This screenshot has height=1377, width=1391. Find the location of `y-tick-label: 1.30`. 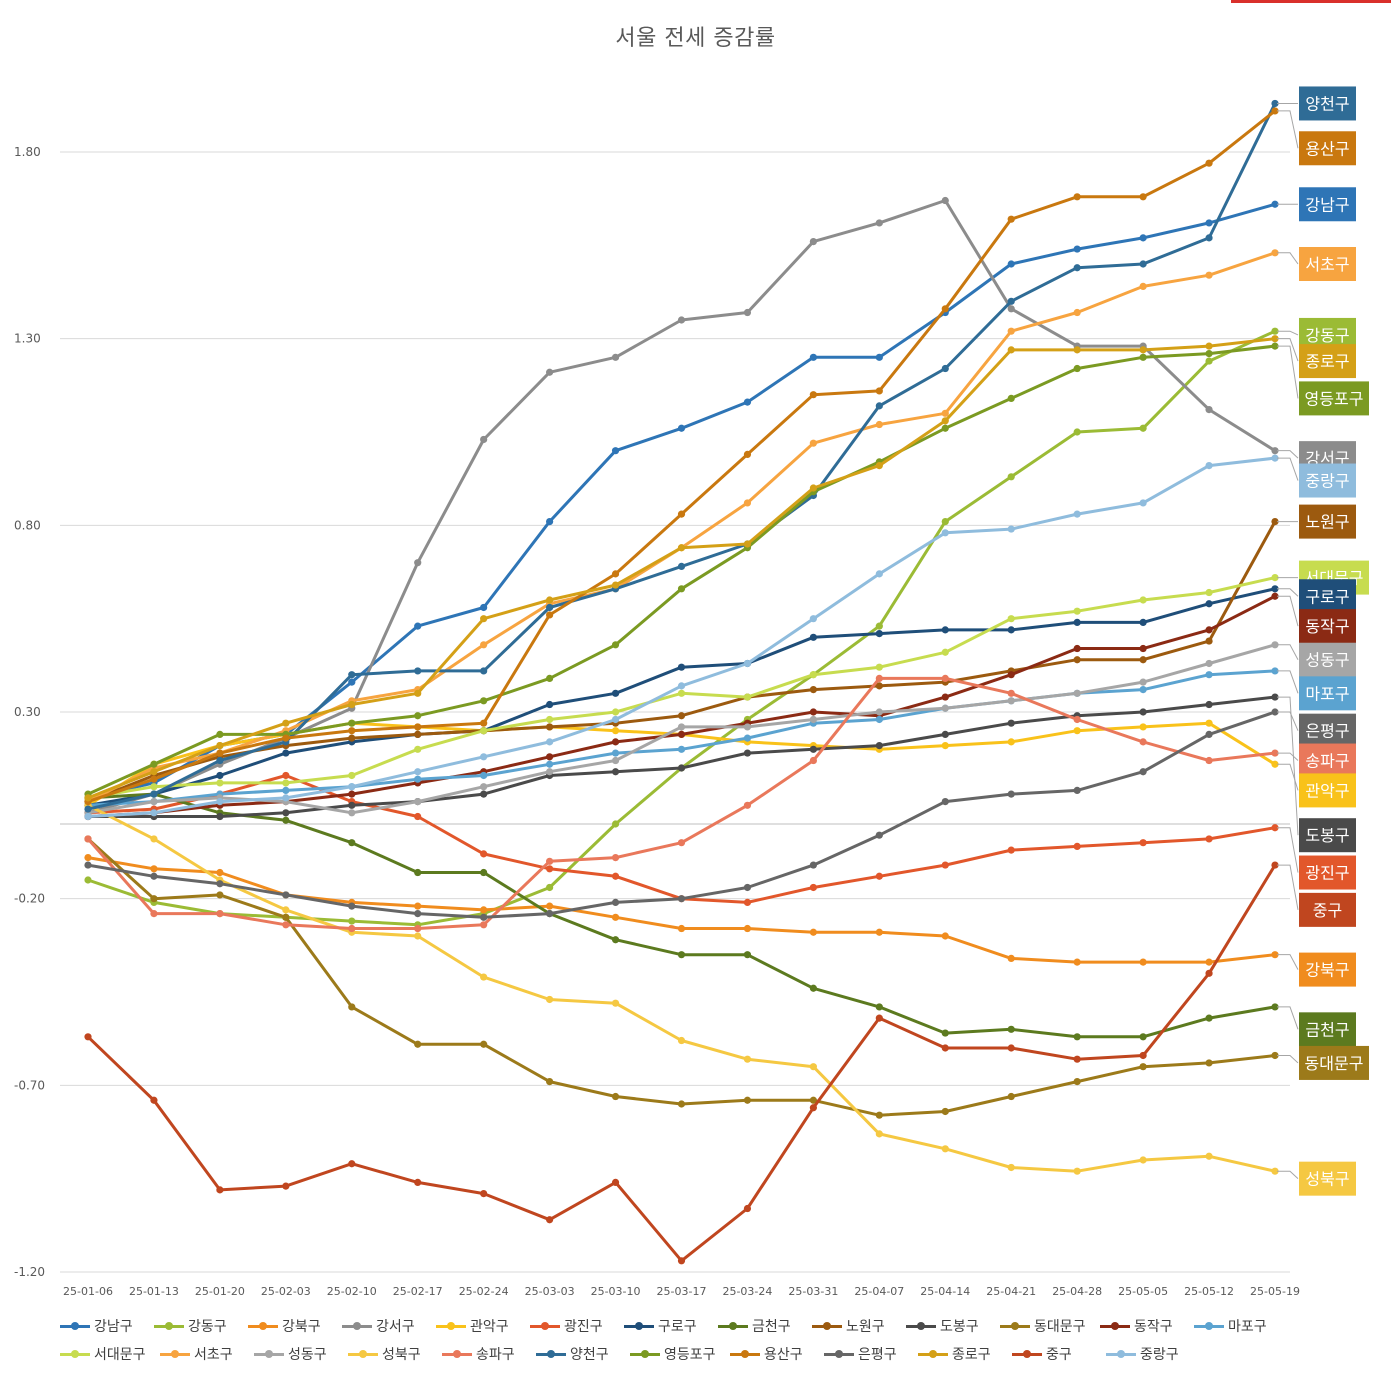

y-tick-label: 1.30 is located at coordinates (27, 339).